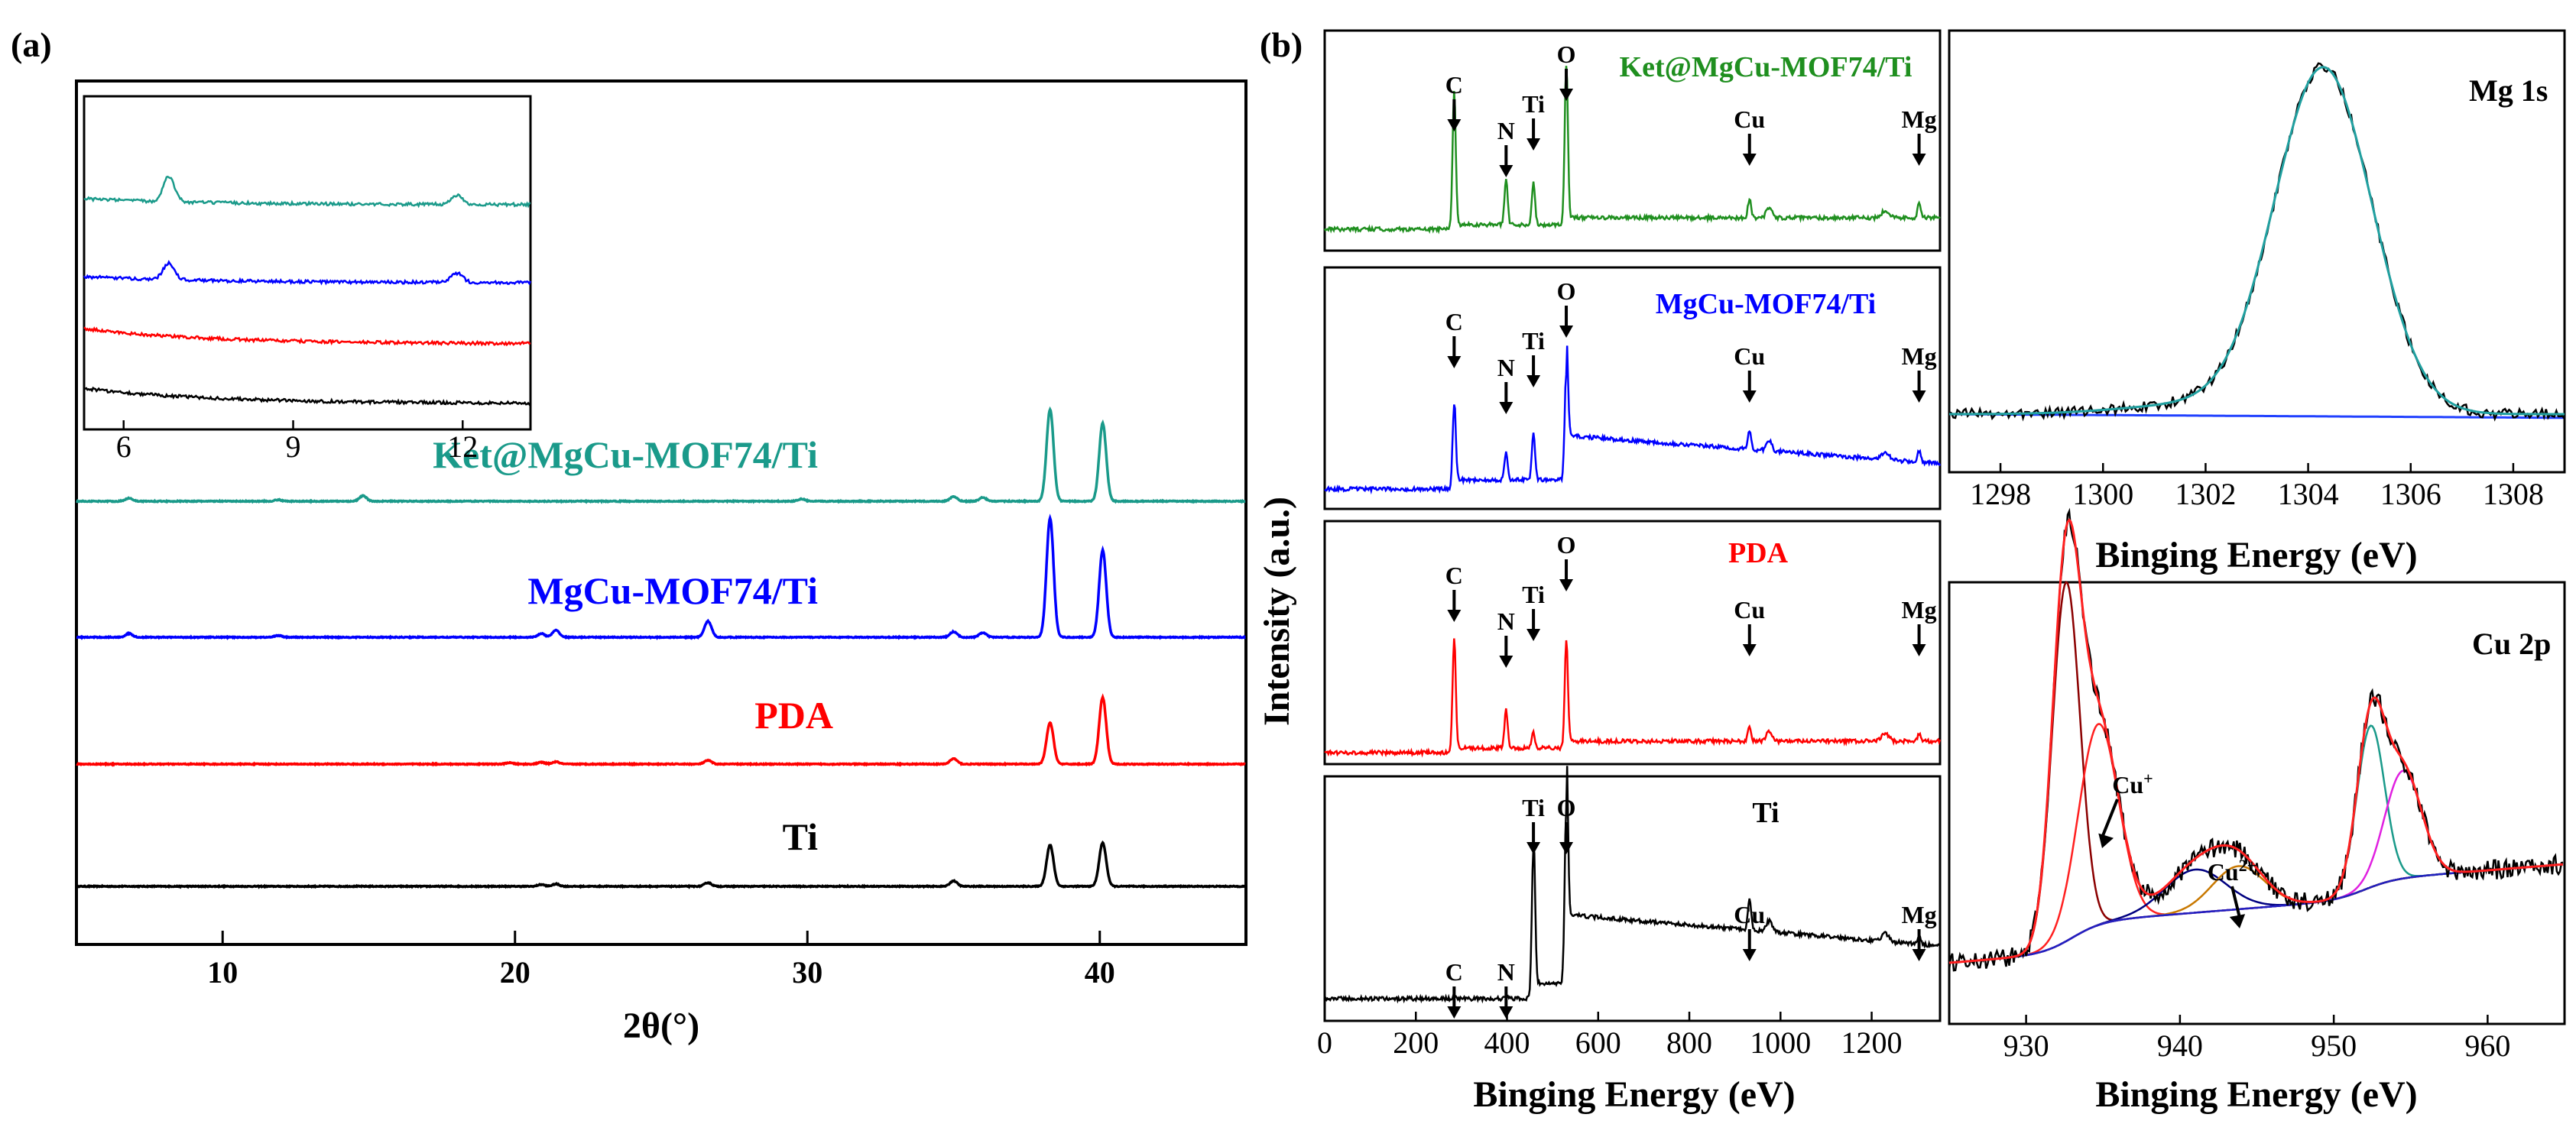 The width and height of the screenshot is (2576, 1137). Describe the element at coordinates (2102, 494) in the screenshot. I see `mg1s-xtick-label: 1300` at that location.